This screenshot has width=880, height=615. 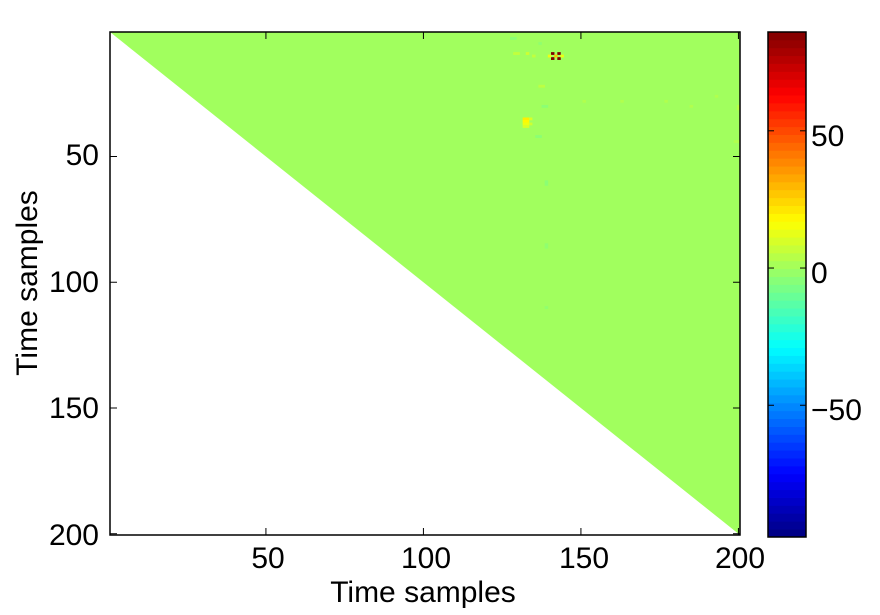 What do you see at coordinates (740, 558) in the screenshot?
I see `x-tick-label-200: 200` at bounding box center [740, 558].